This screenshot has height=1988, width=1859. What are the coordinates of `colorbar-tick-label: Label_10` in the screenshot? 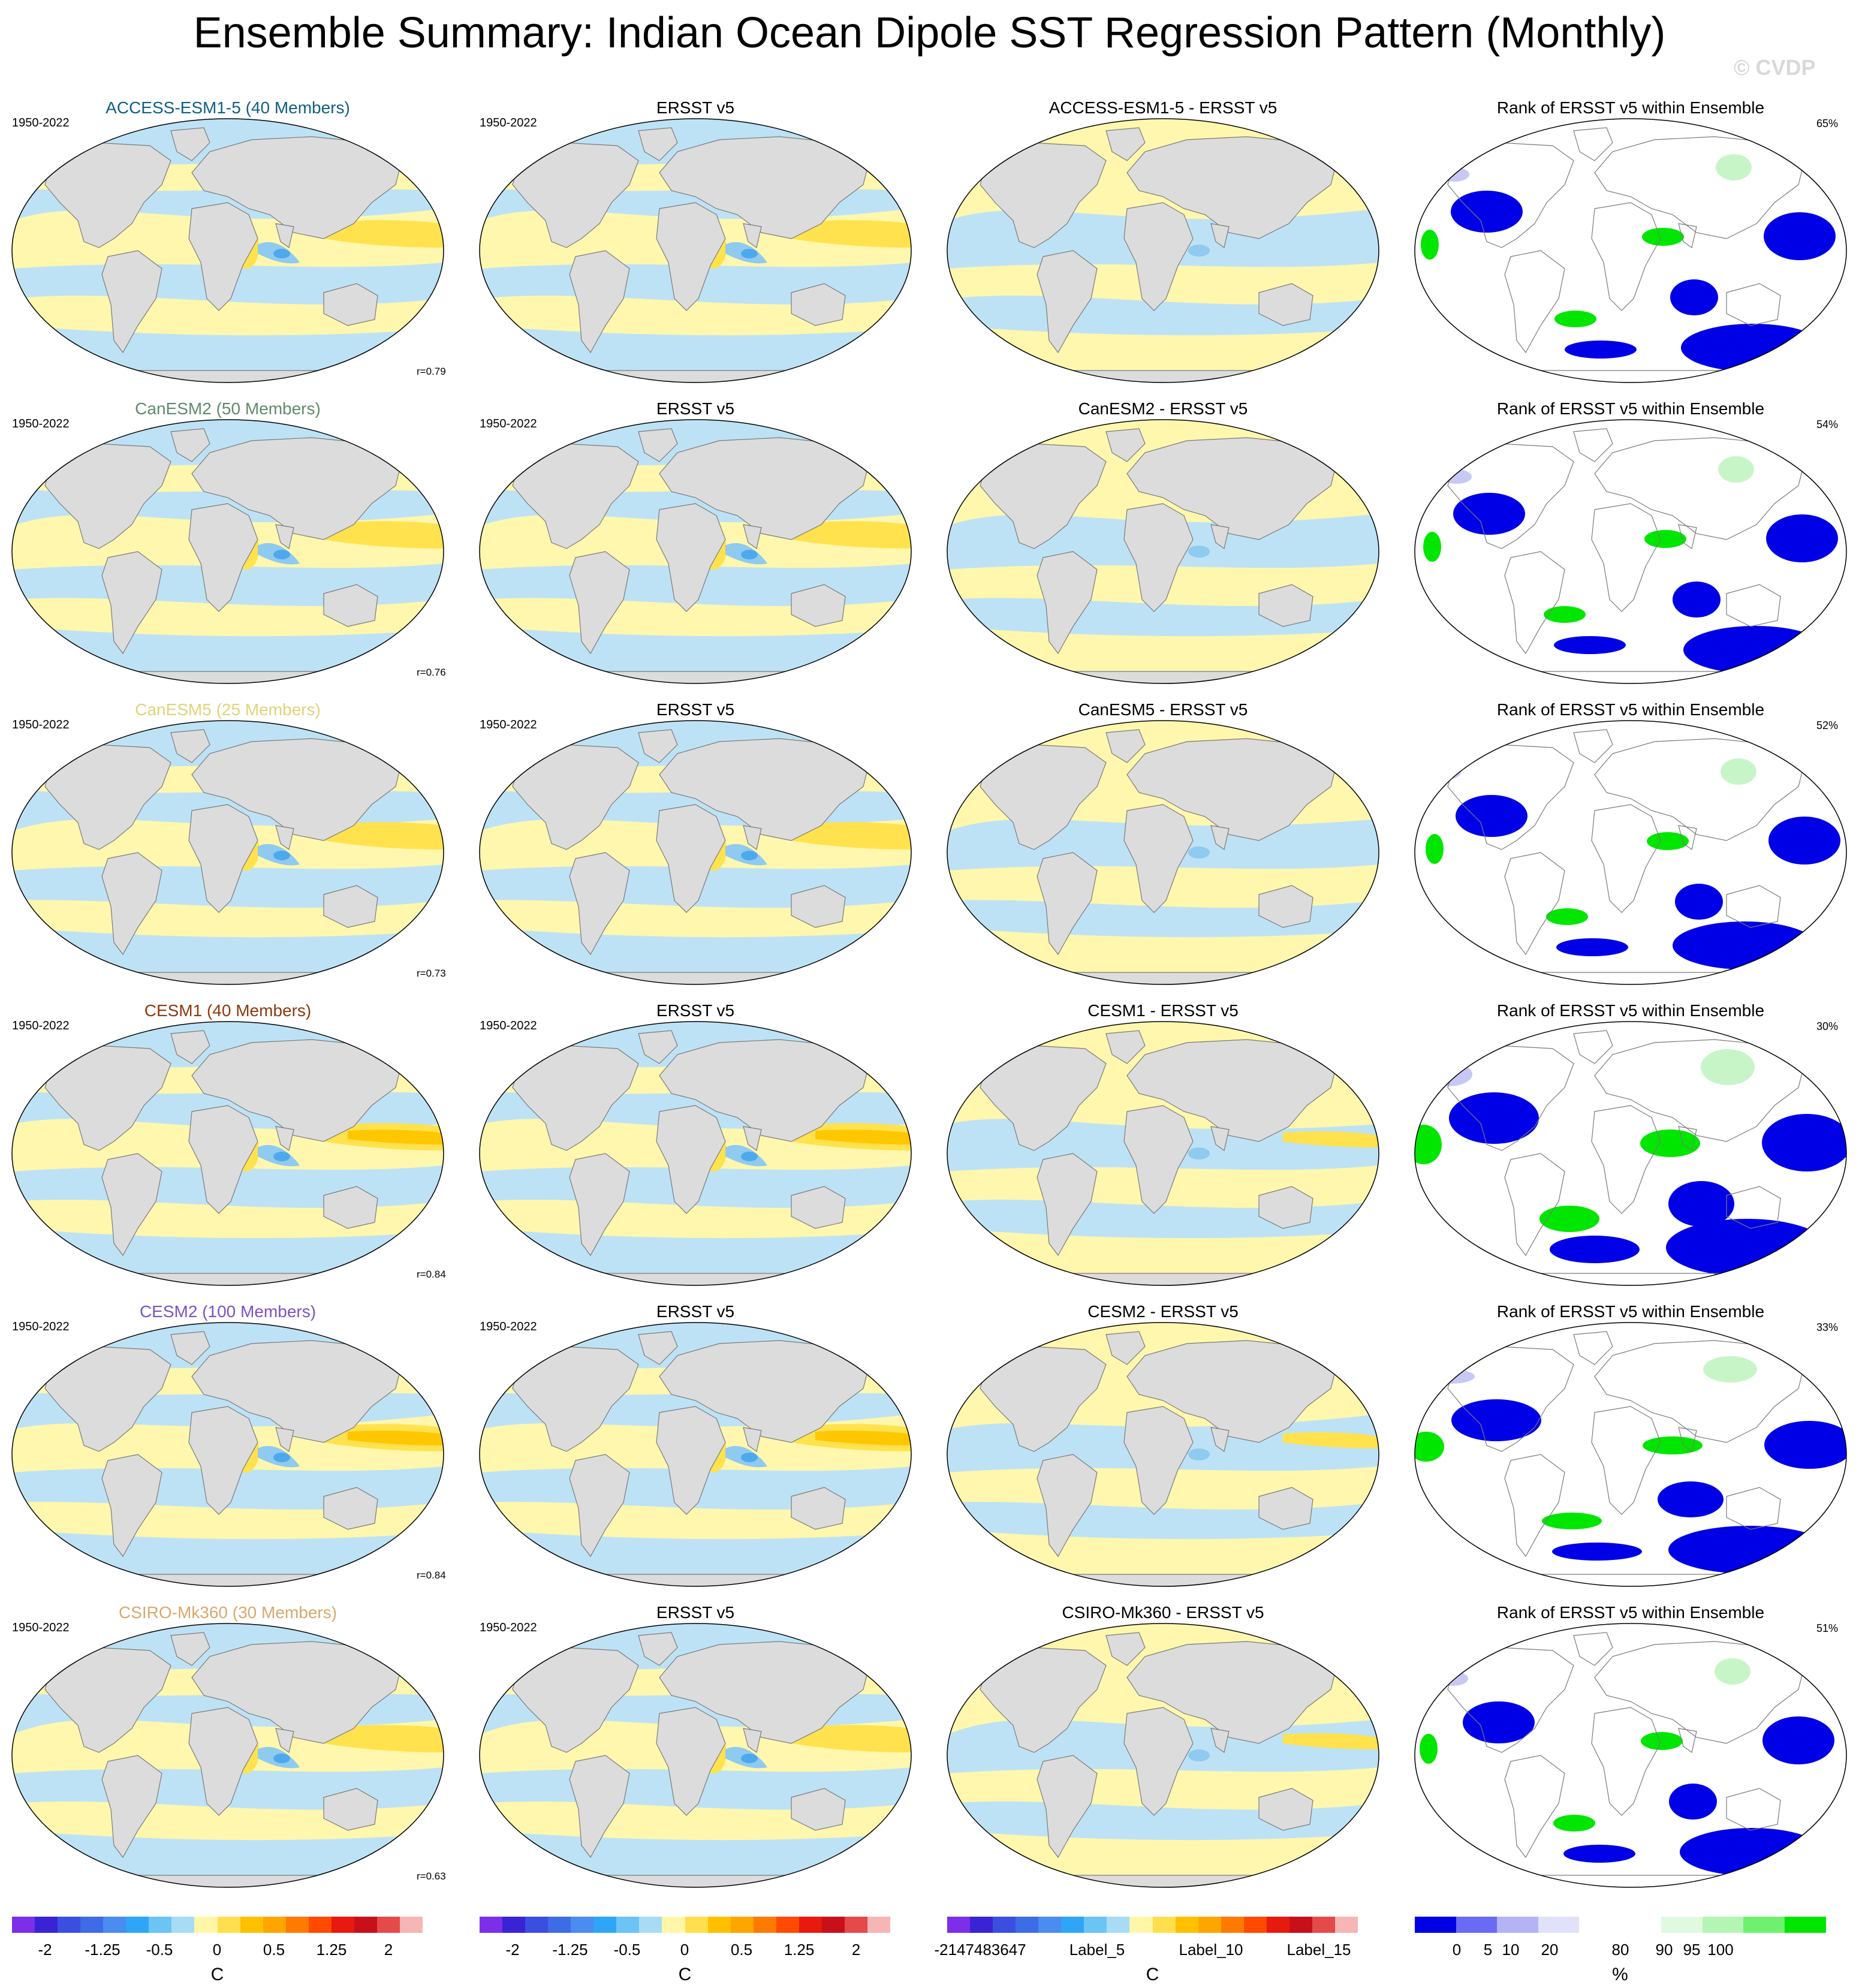 It's located at (1211, 1950).